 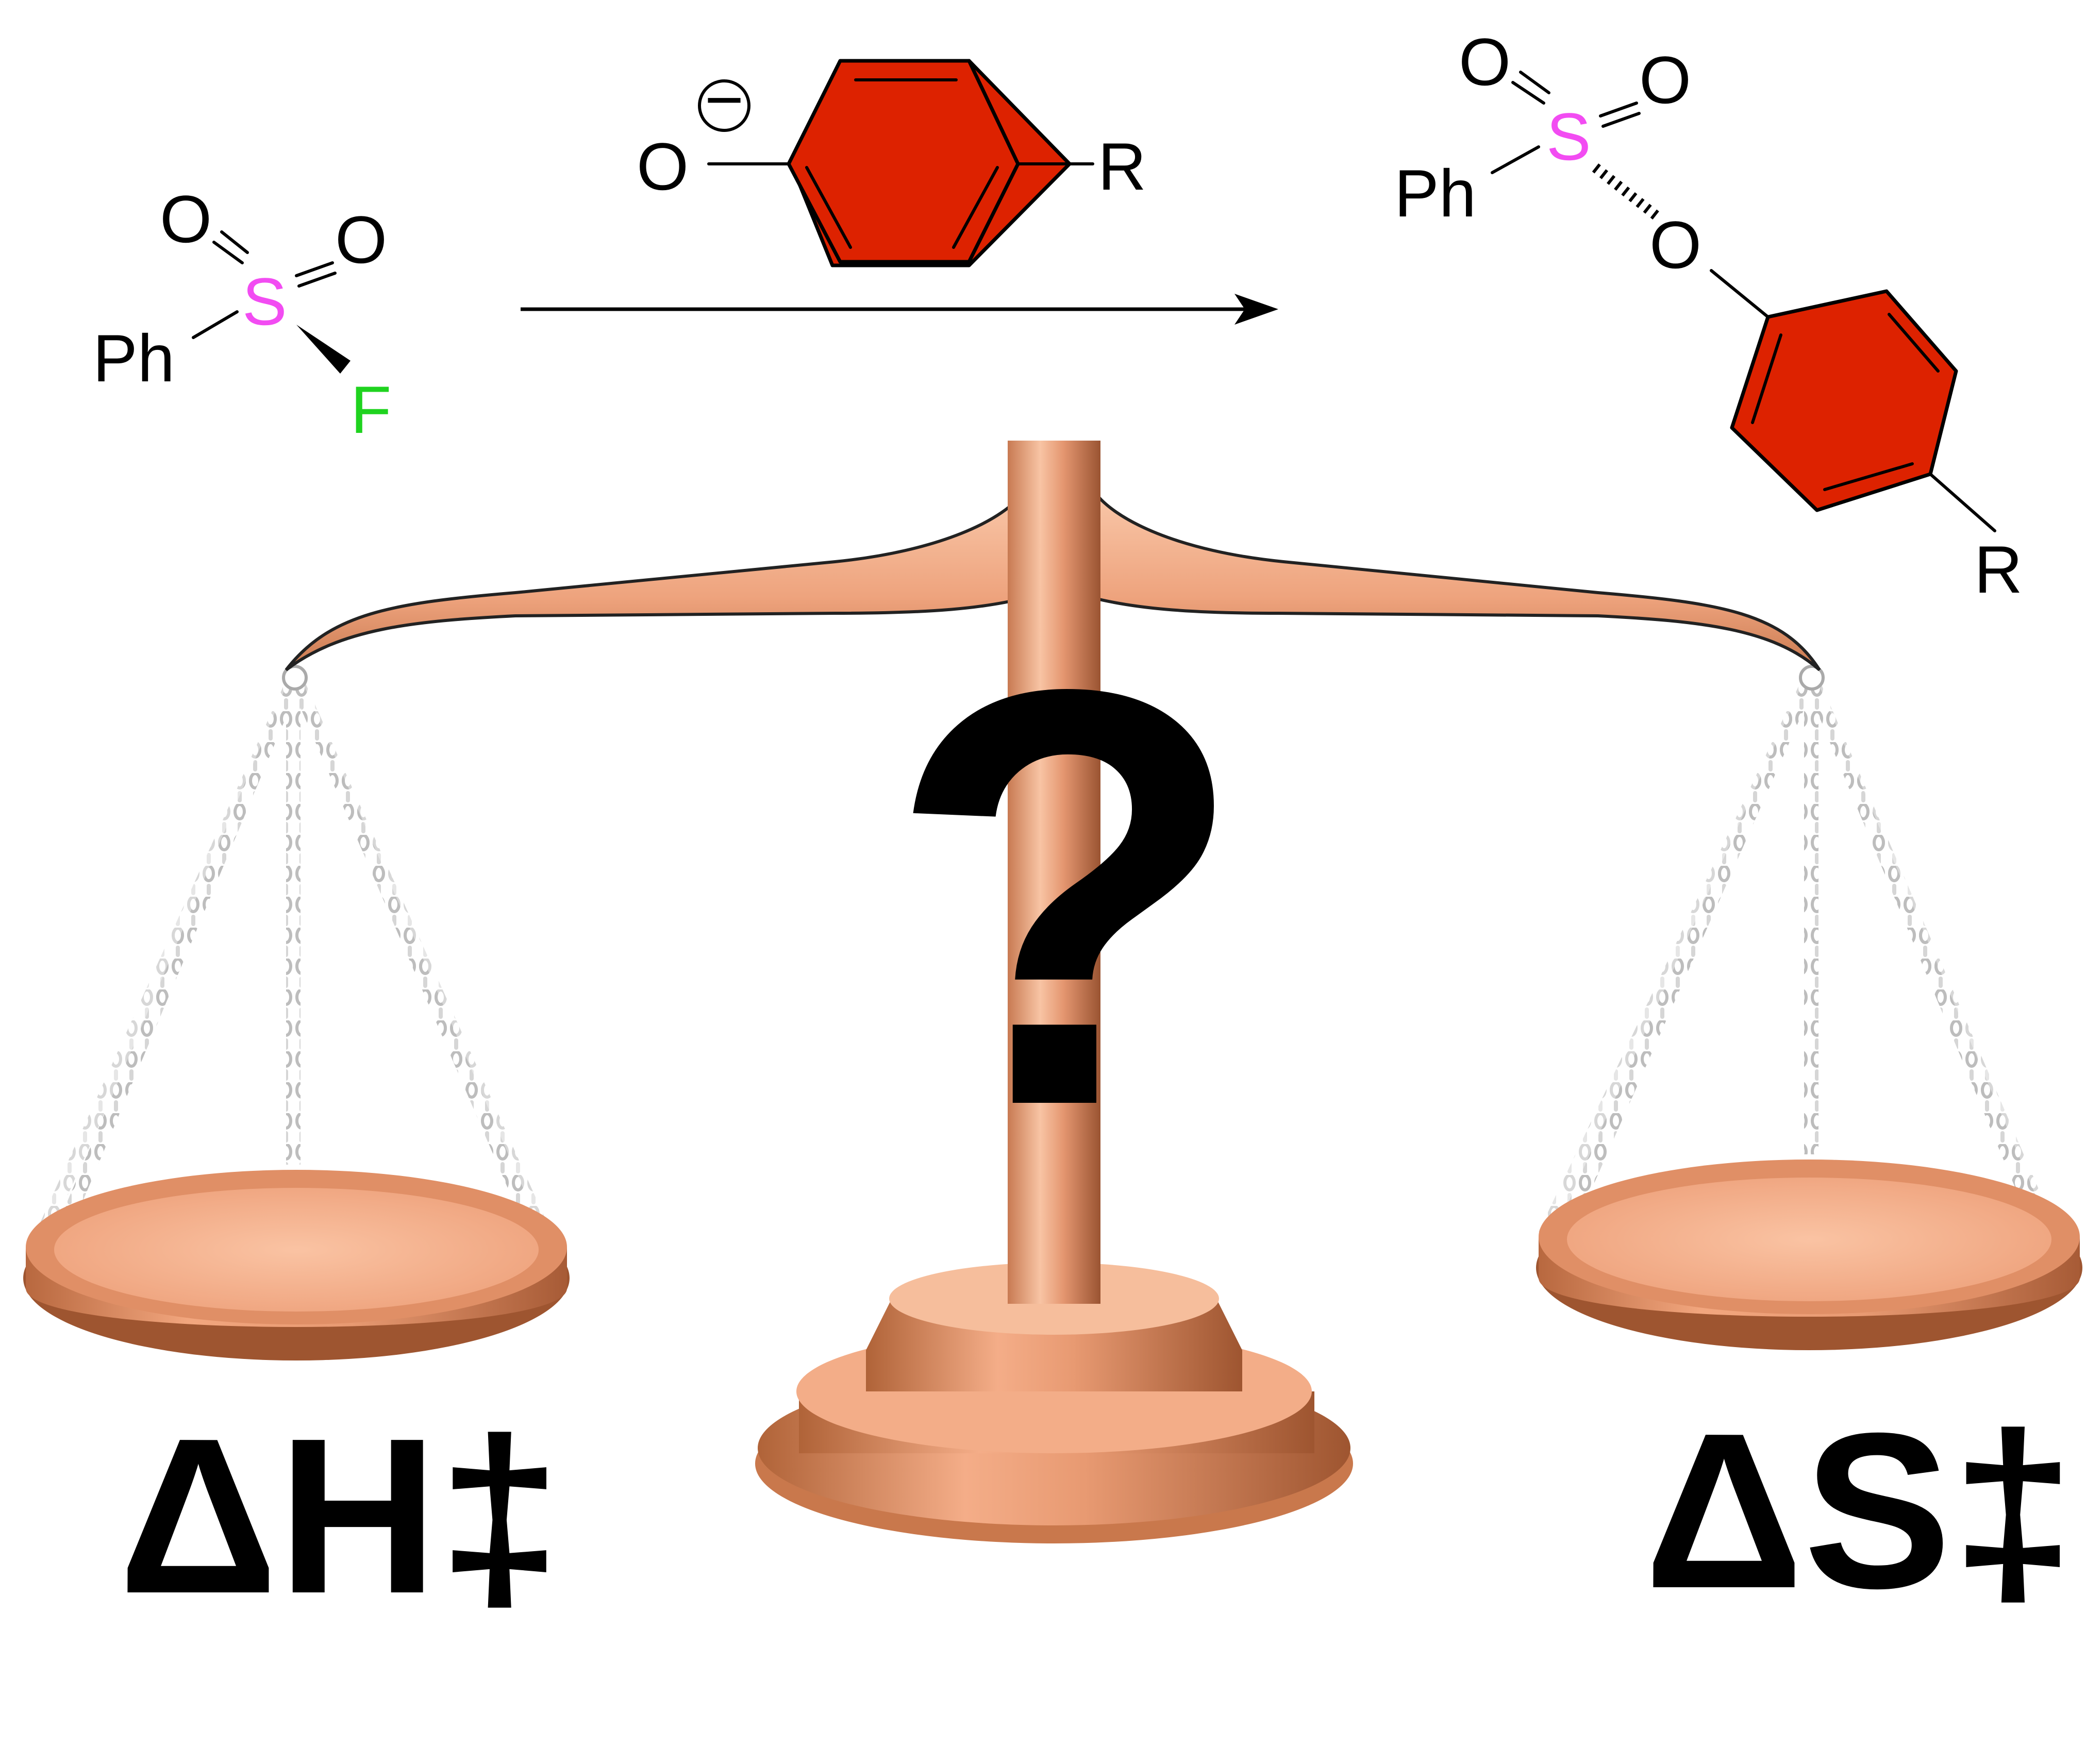 I want to click on reagent-charge-sign: −, so click(x=724, y=100).